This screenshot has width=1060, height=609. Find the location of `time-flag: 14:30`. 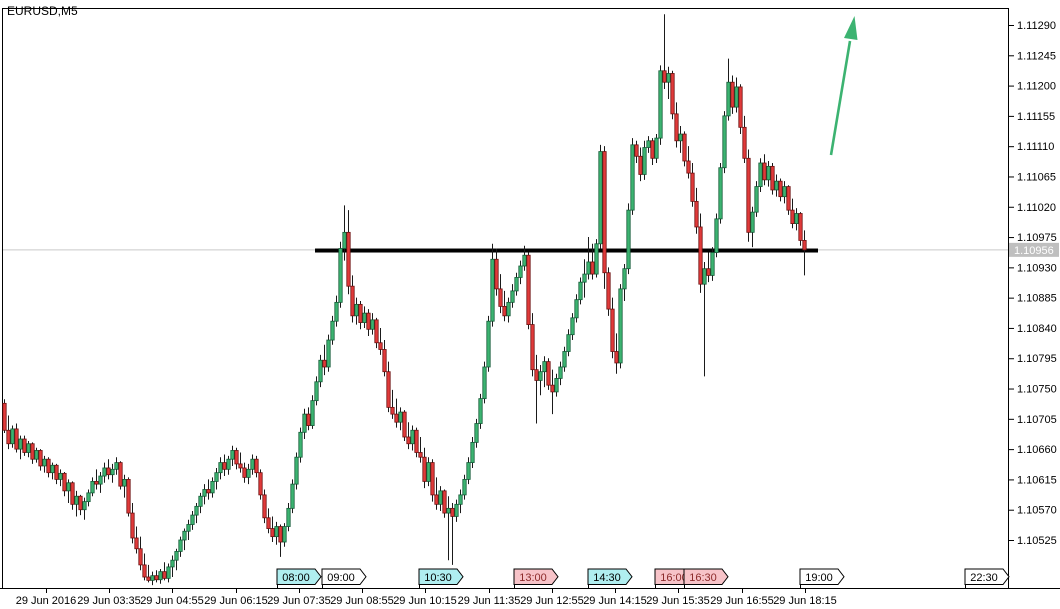

time-flag: 14:30 is located at coordinates (610, 578).